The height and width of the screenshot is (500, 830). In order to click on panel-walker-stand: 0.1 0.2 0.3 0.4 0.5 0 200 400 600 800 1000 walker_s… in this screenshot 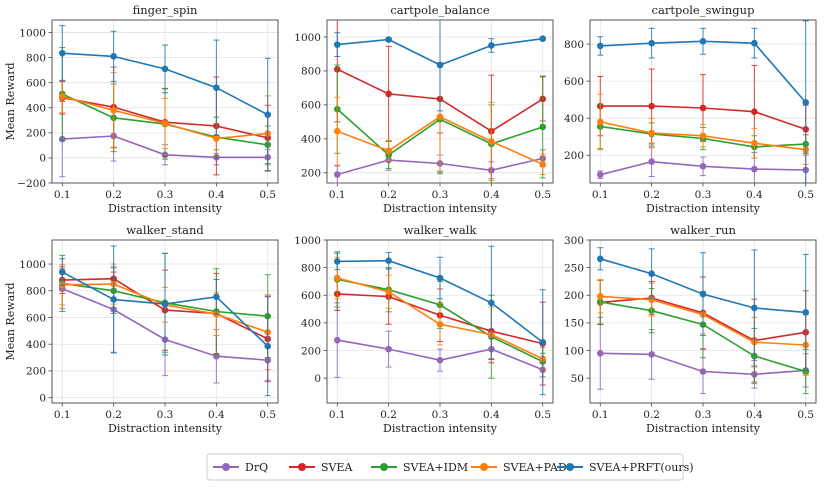, I will do `click(141, 329)`.